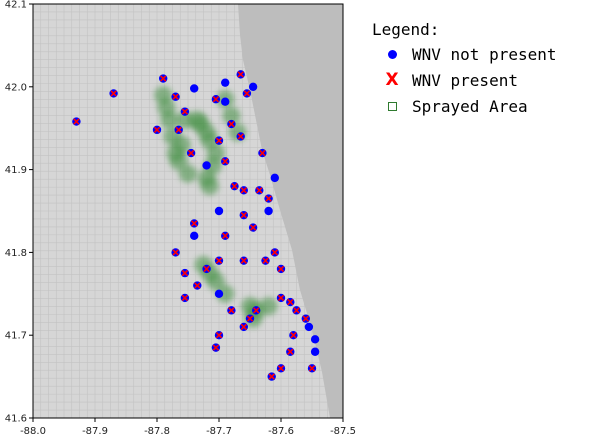 This screenshot has width=597, height=442. I want to click on legend-label: WNV not present, so click(484, 54).